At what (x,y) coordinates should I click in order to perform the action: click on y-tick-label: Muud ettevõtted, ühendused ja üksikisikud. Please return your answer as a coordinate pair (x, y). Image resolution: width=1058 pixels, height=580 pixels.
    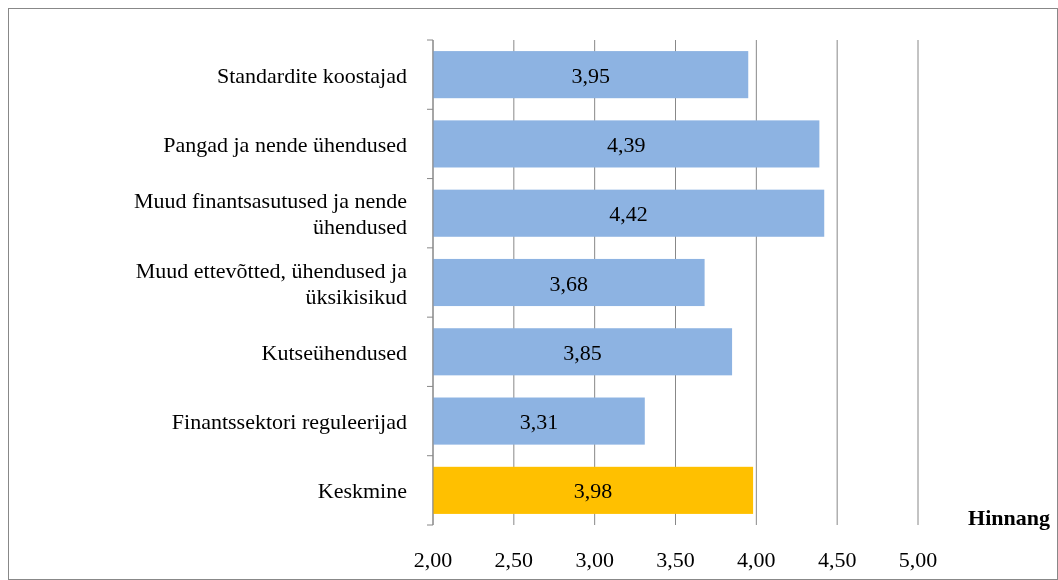
    Looking at the image, I should click on (271, 283).